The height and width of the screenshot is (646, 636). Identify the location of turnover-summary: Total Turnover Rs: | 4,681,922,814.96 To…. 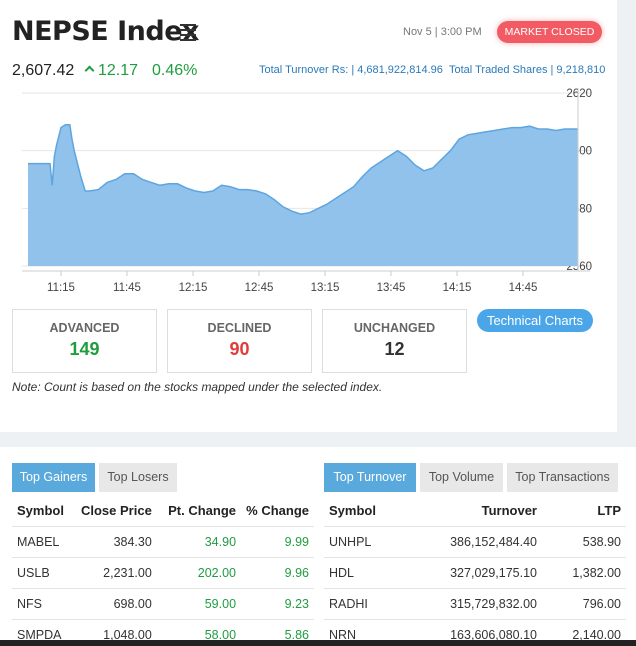
(432, 70).